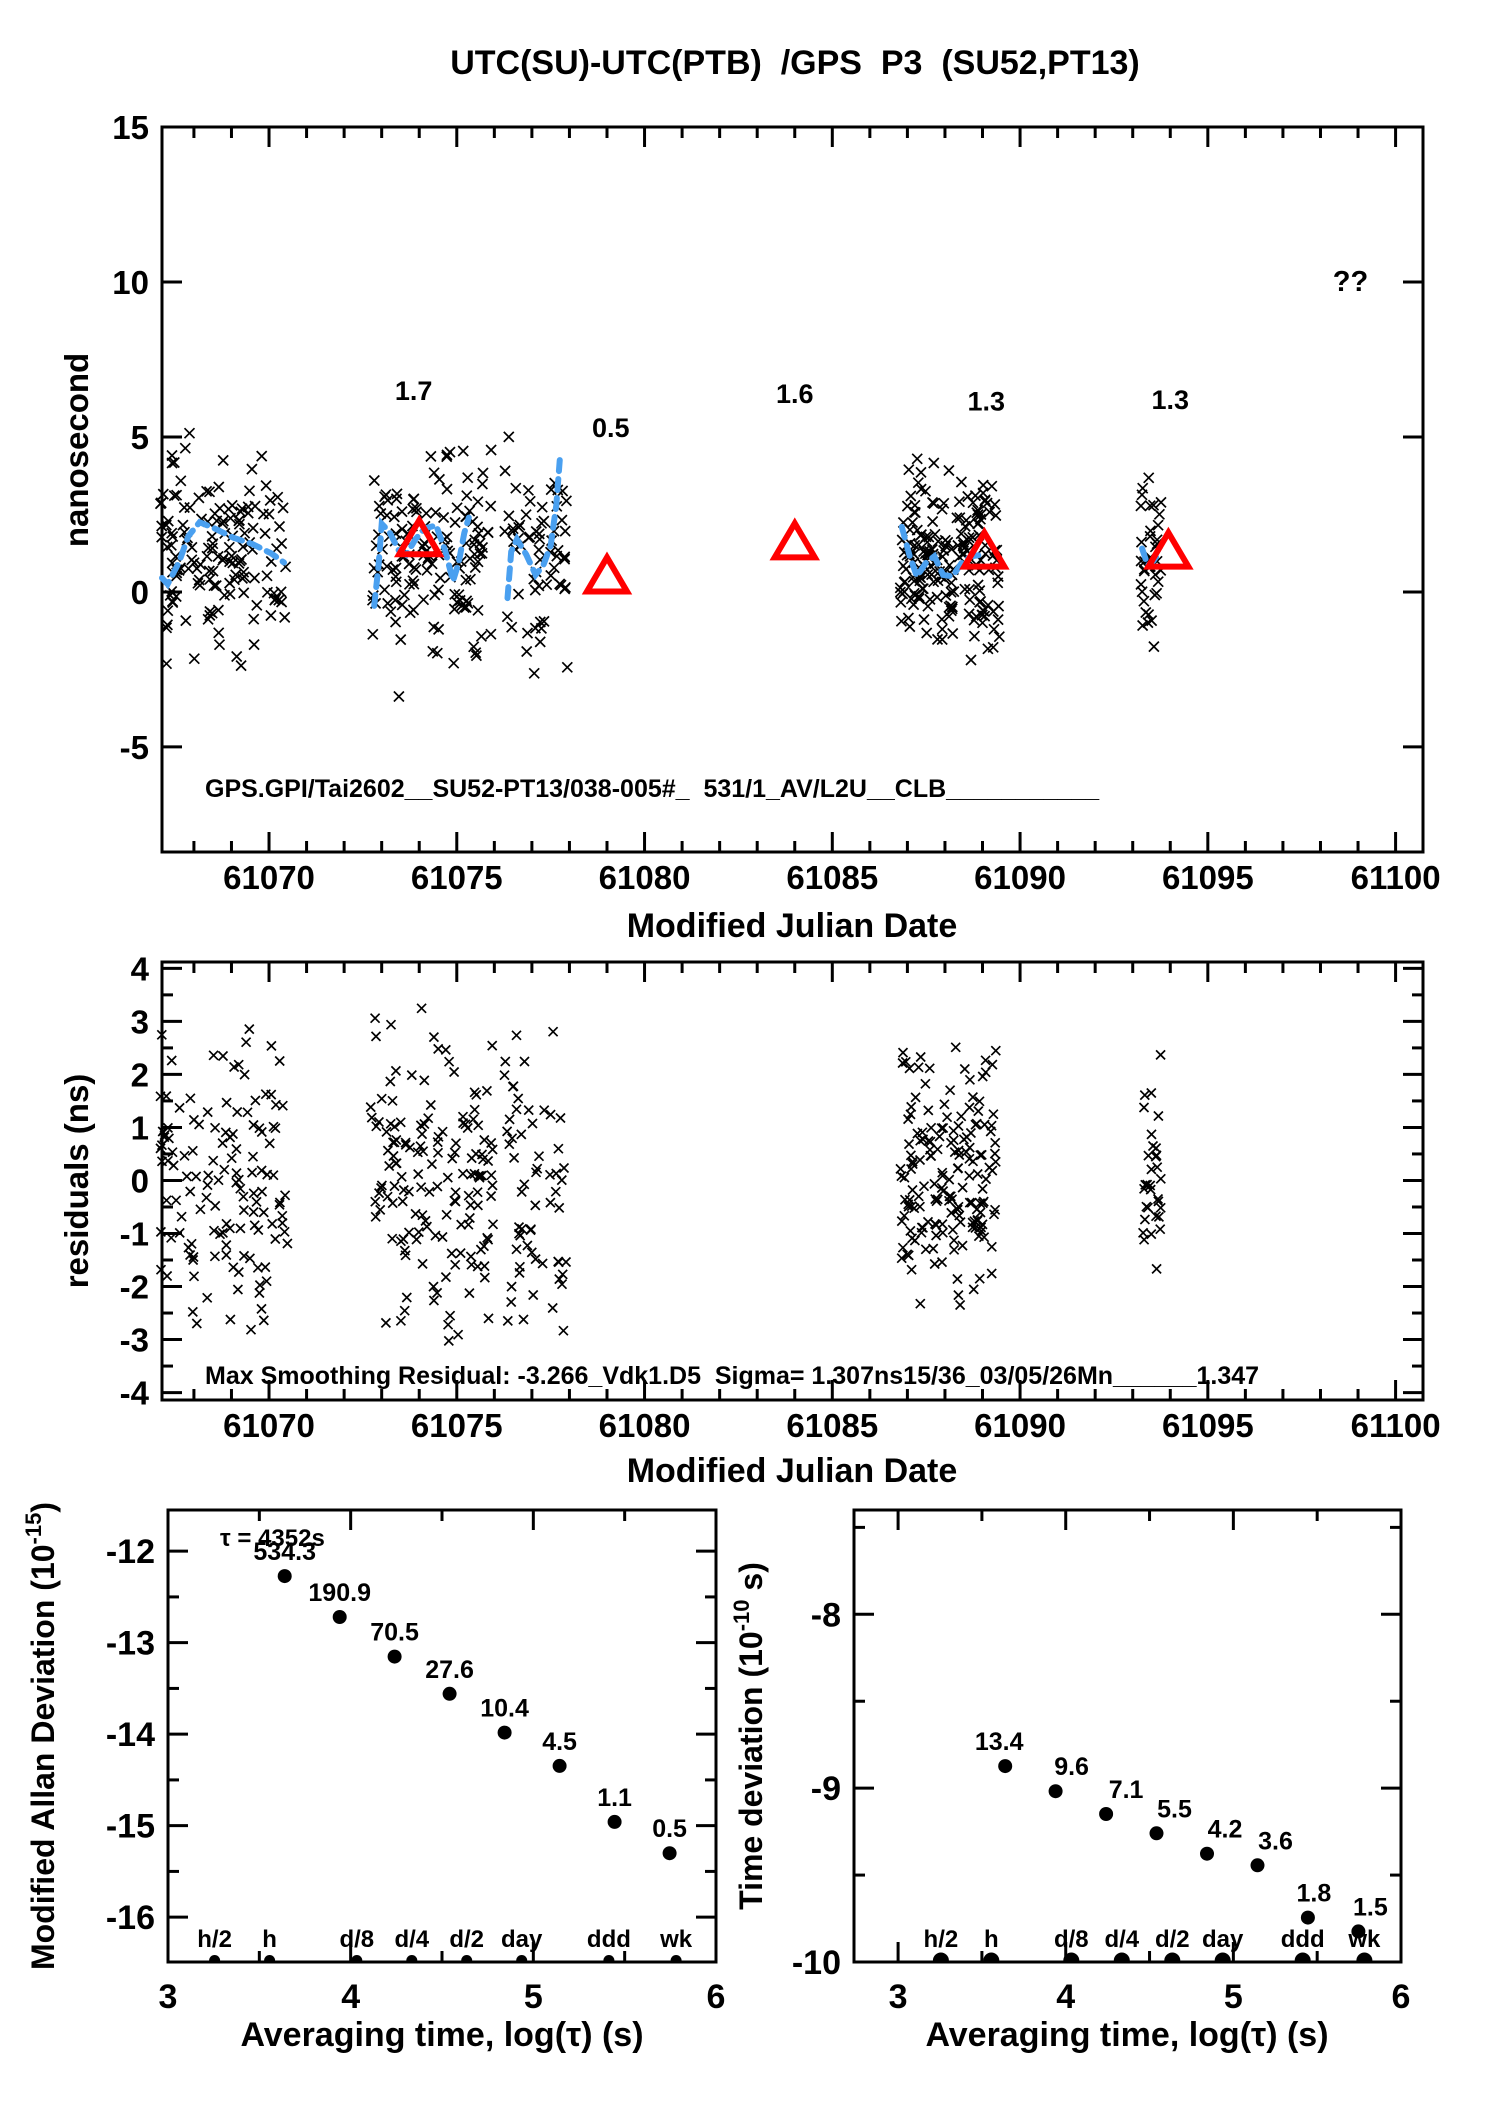 Image resolution: width=1488 pixels, height=2110 pixels. I want to click on mdev-x-axis-label: Averaging time, log(τ) (s), so click(441, 2035).